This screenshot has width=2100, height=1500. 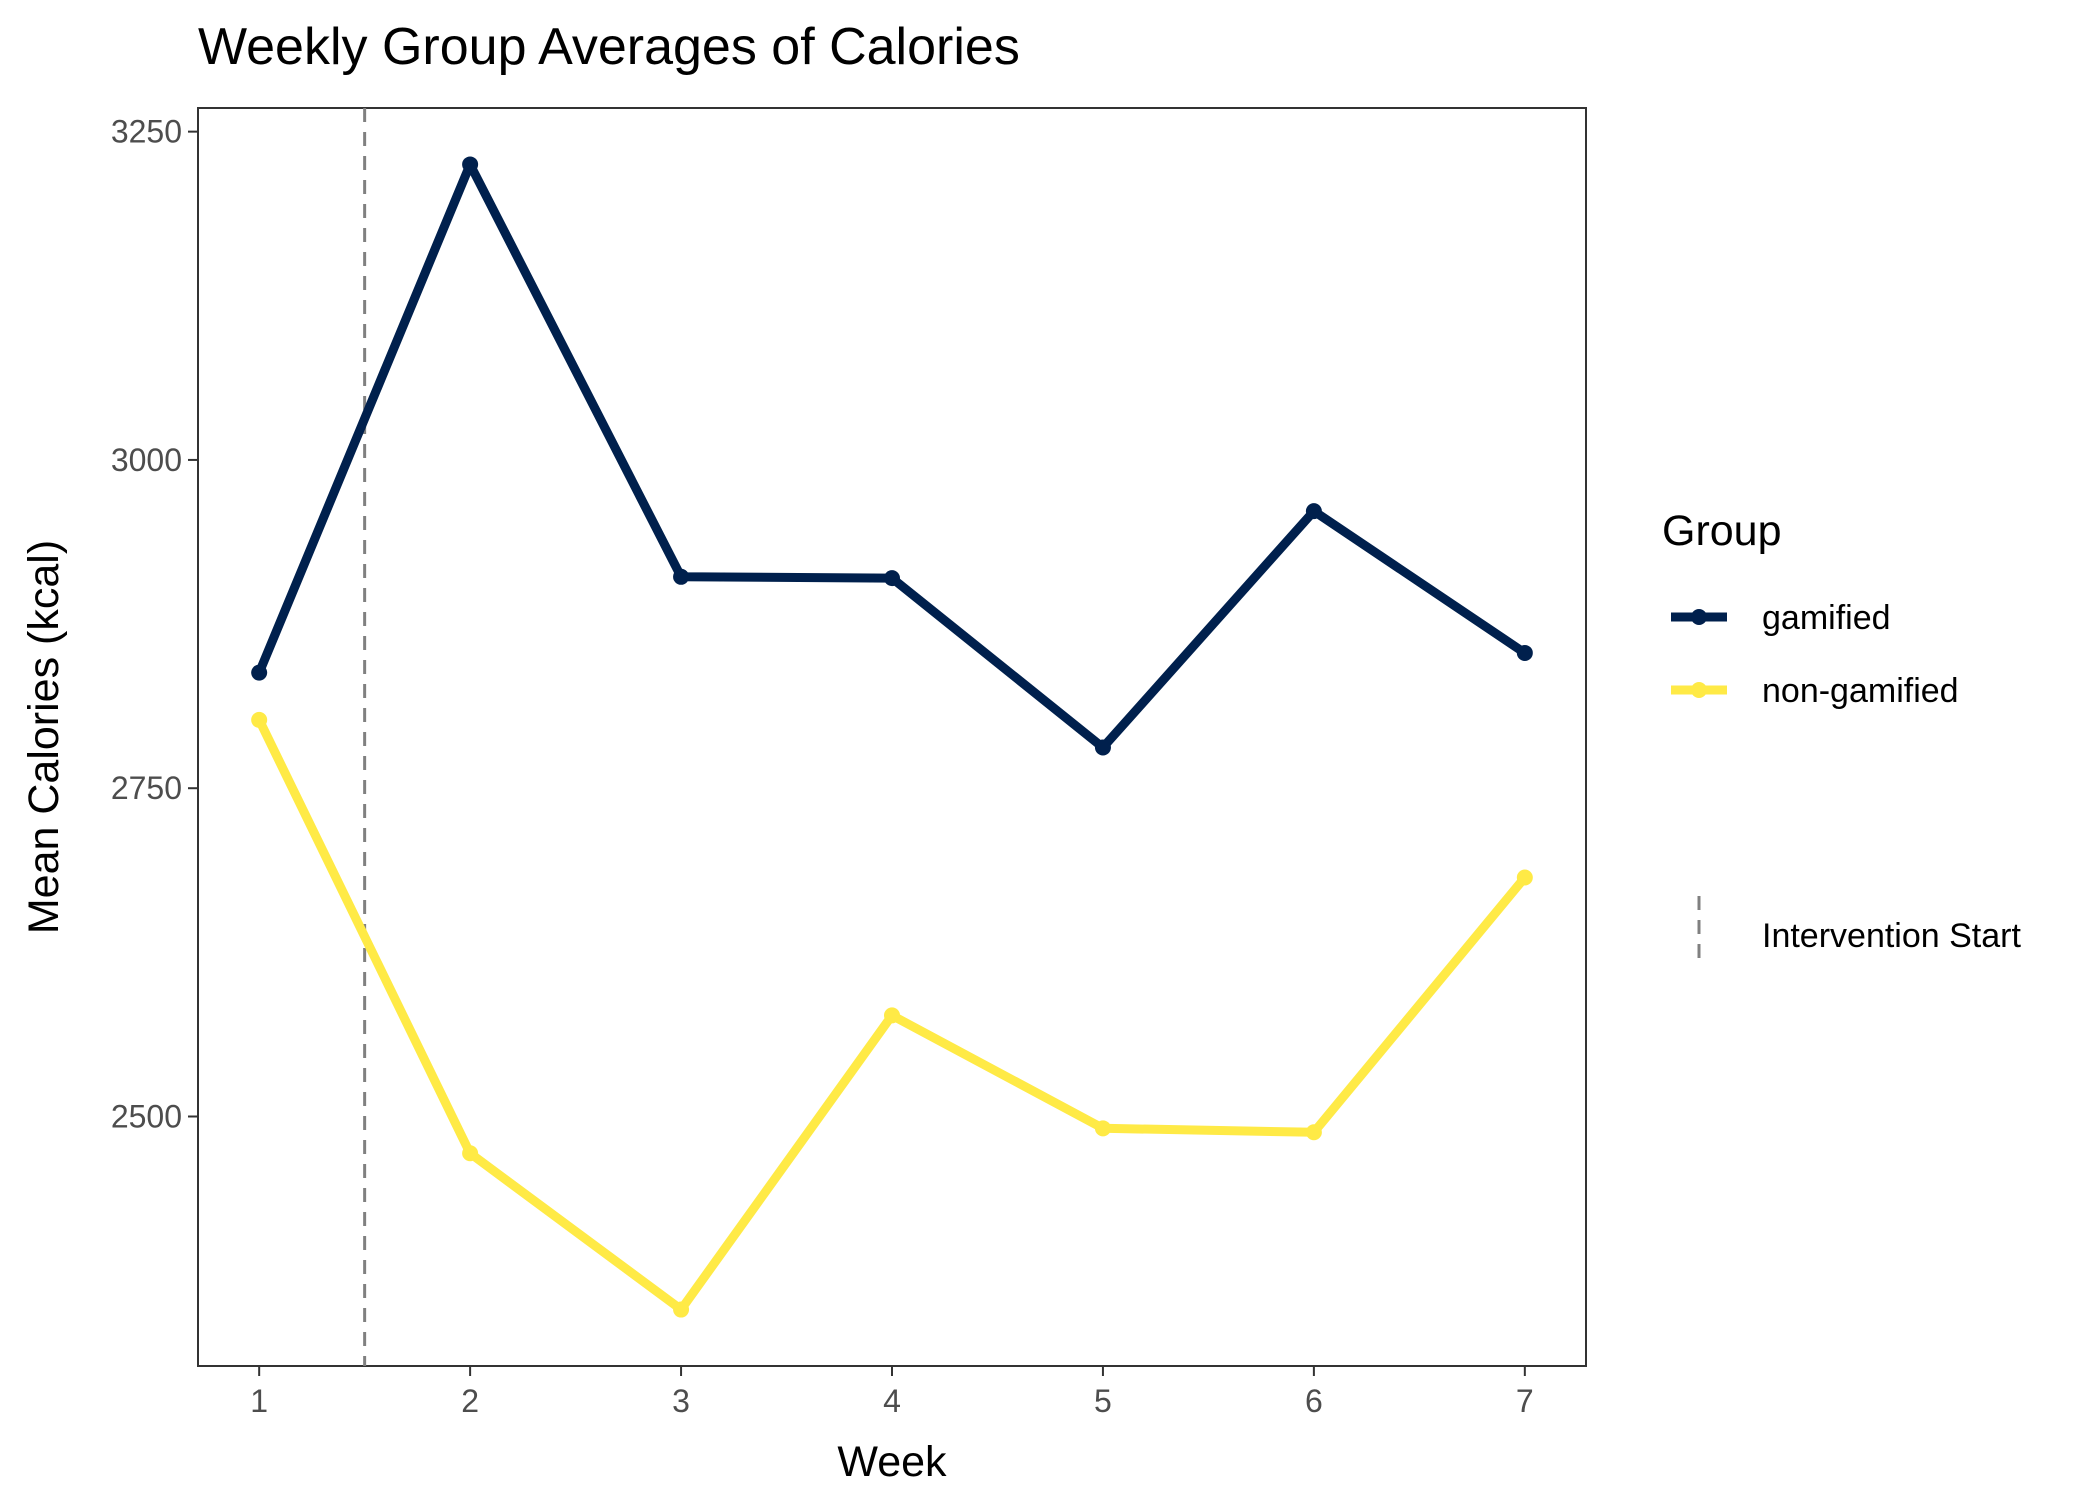 I want to click on y-tick-label: 3000, so click(x=146, y=460).